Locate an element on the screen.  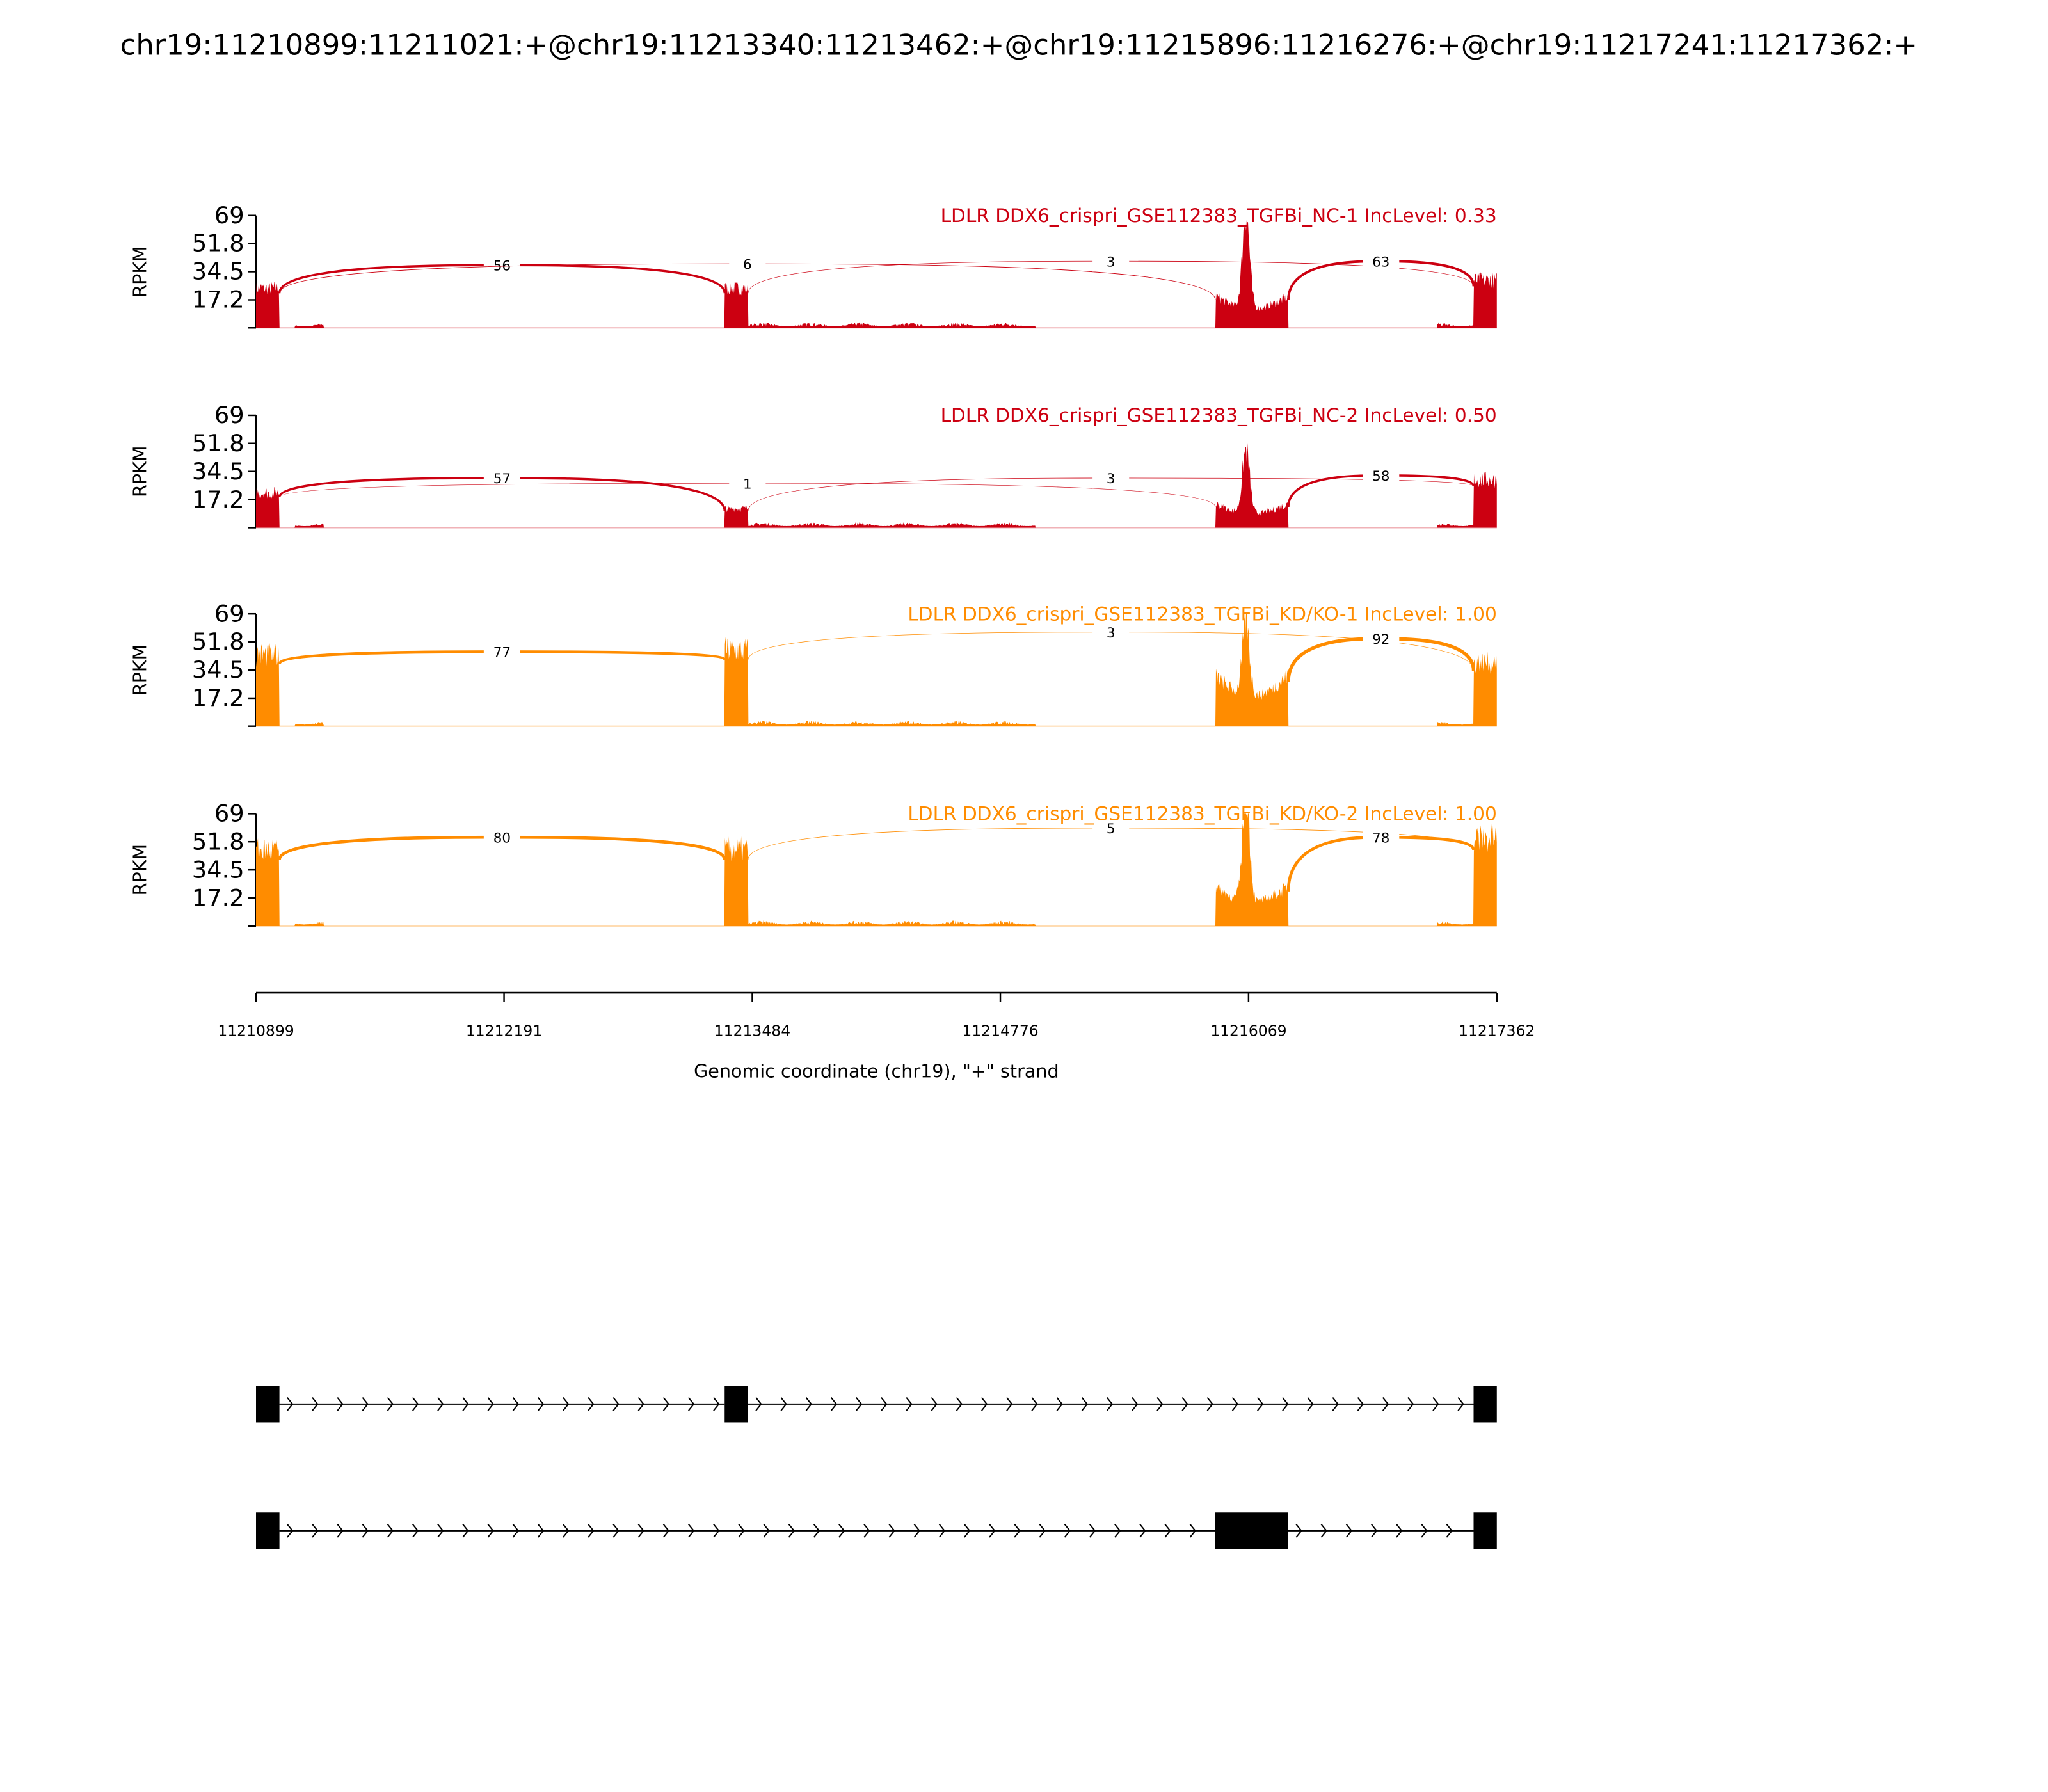
x-tick-label: 11214776 is located at coordinates (1000, 1030).